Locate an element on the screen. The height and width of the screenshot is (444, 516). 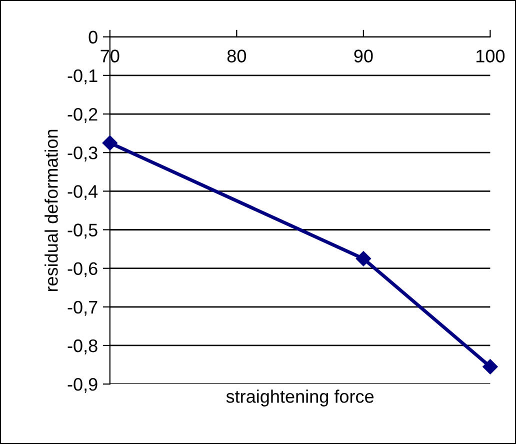
y-tick-label: -0,1 is located at coordinates (83, 76).